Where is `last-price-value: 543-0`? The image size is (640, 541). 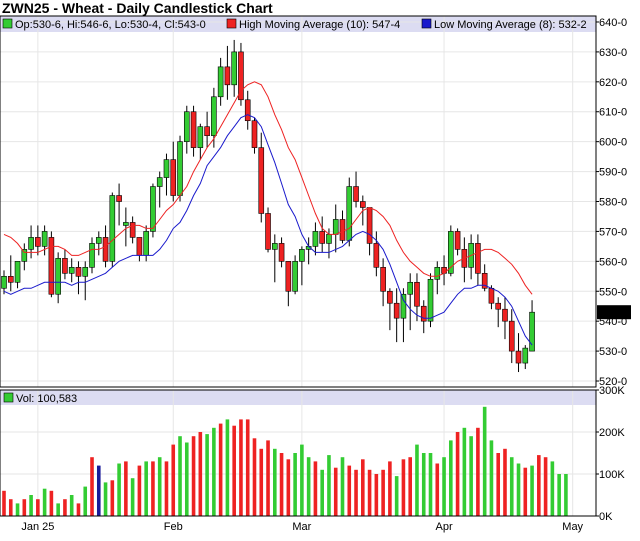 last-price-value: 543-0 is located at coordinates (613, 313).